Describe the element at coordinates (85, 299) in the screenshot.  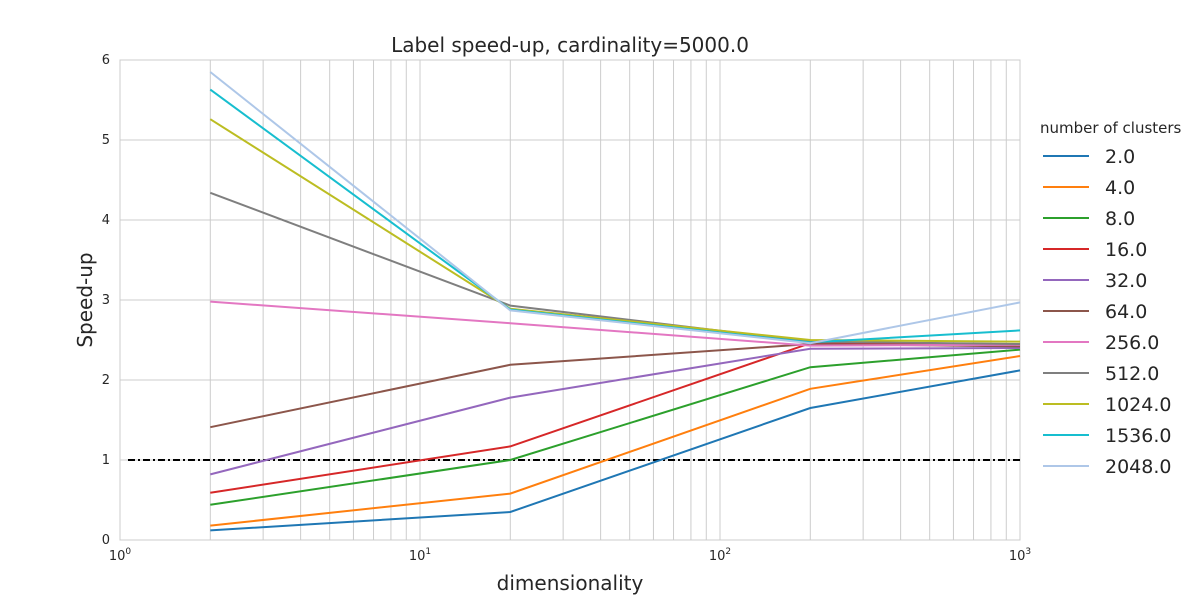
I see `y-axis-label: Speed-up` at that location.